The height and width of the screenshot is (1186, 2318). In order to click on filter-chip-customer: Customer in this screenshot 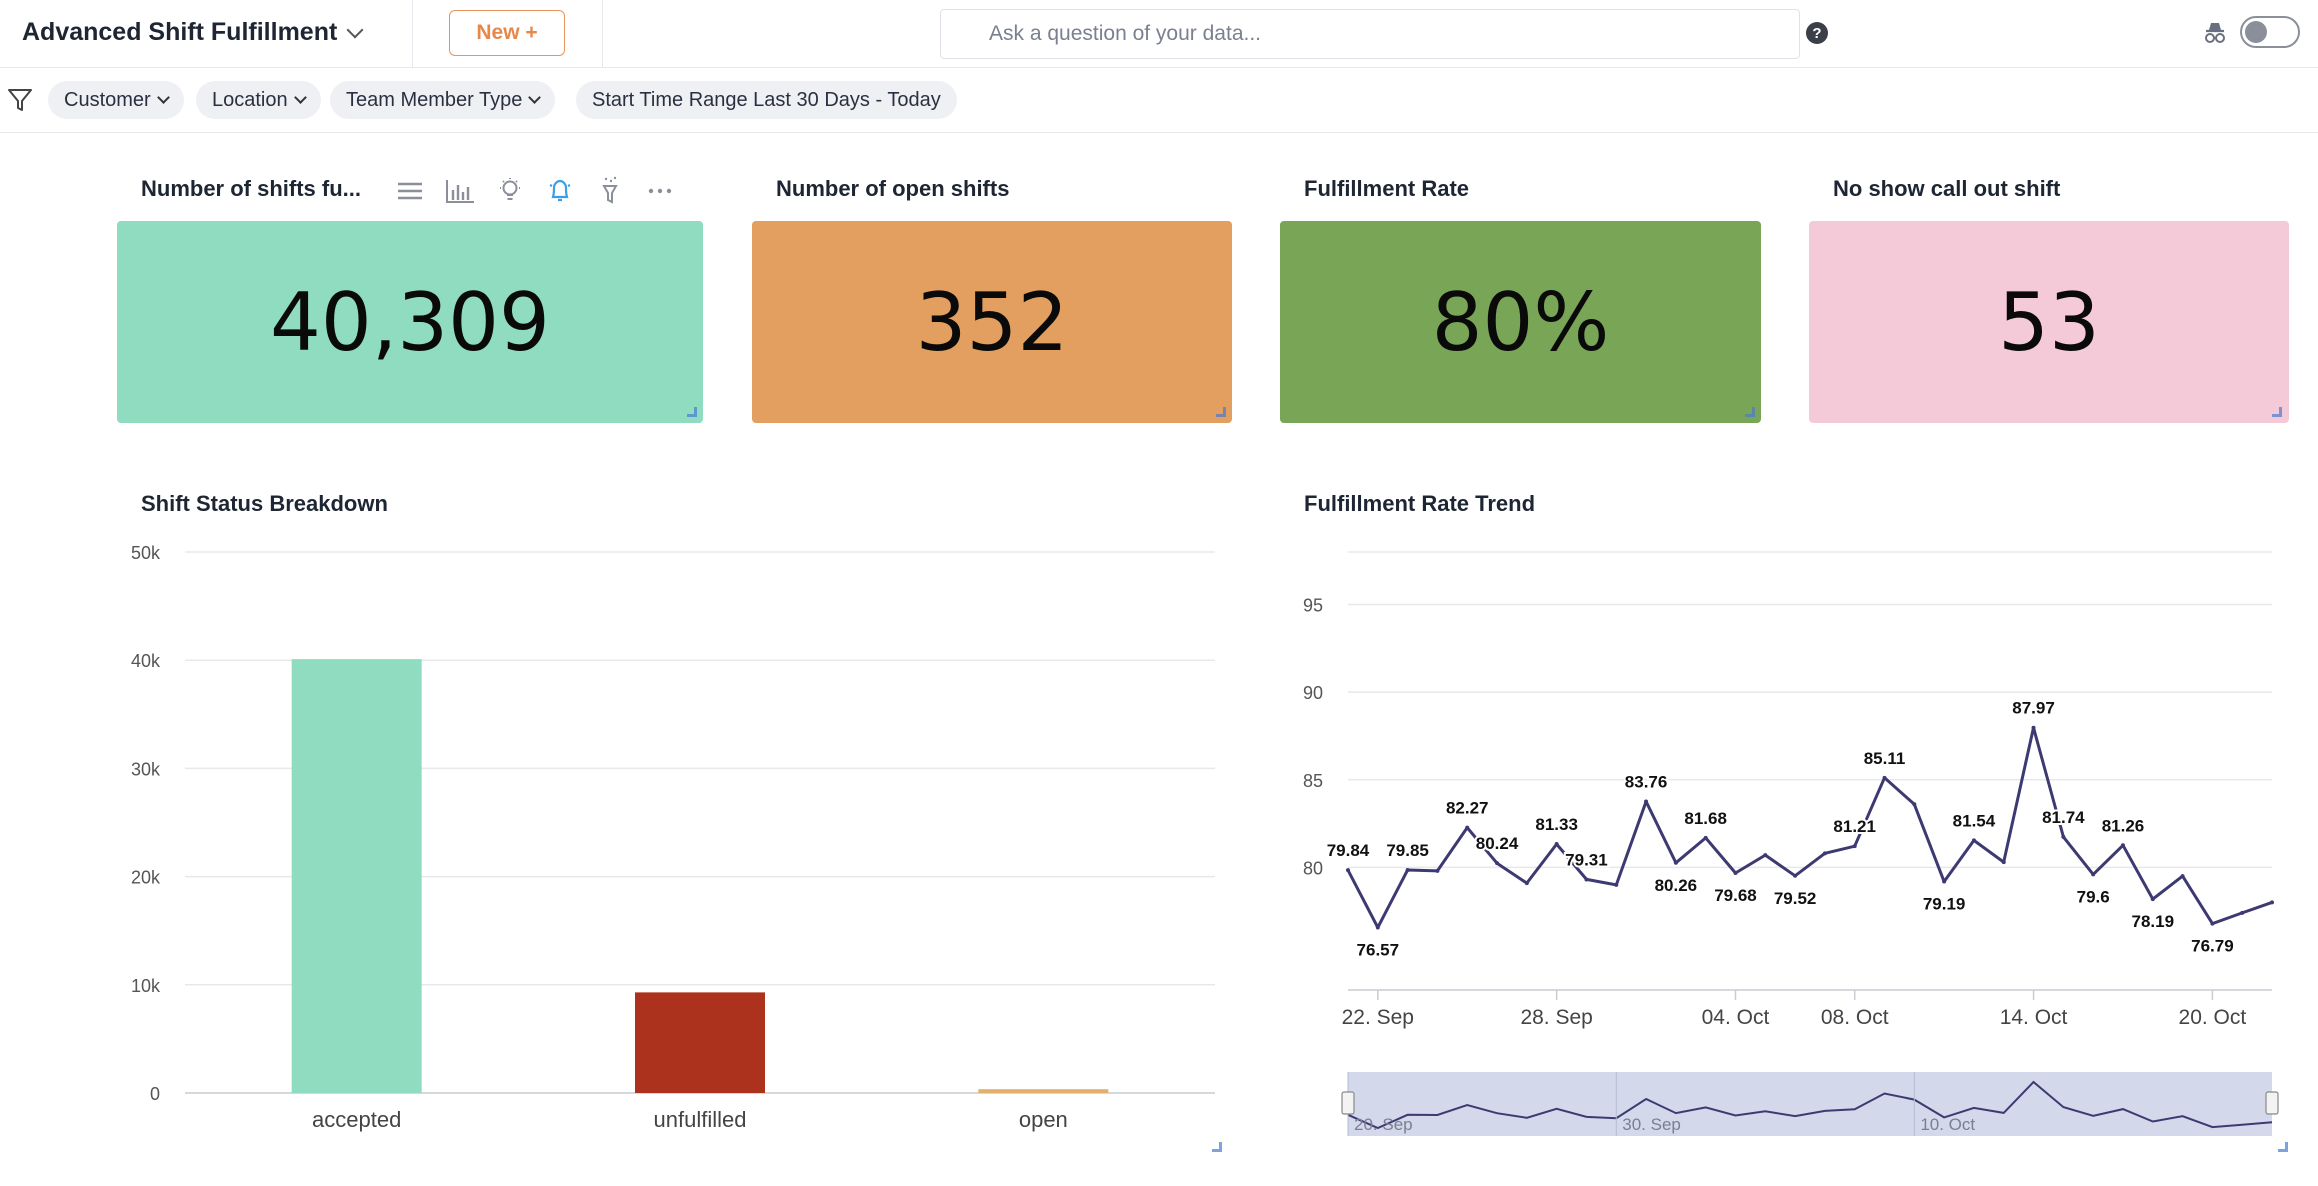, I will do `click(116, 100)`.